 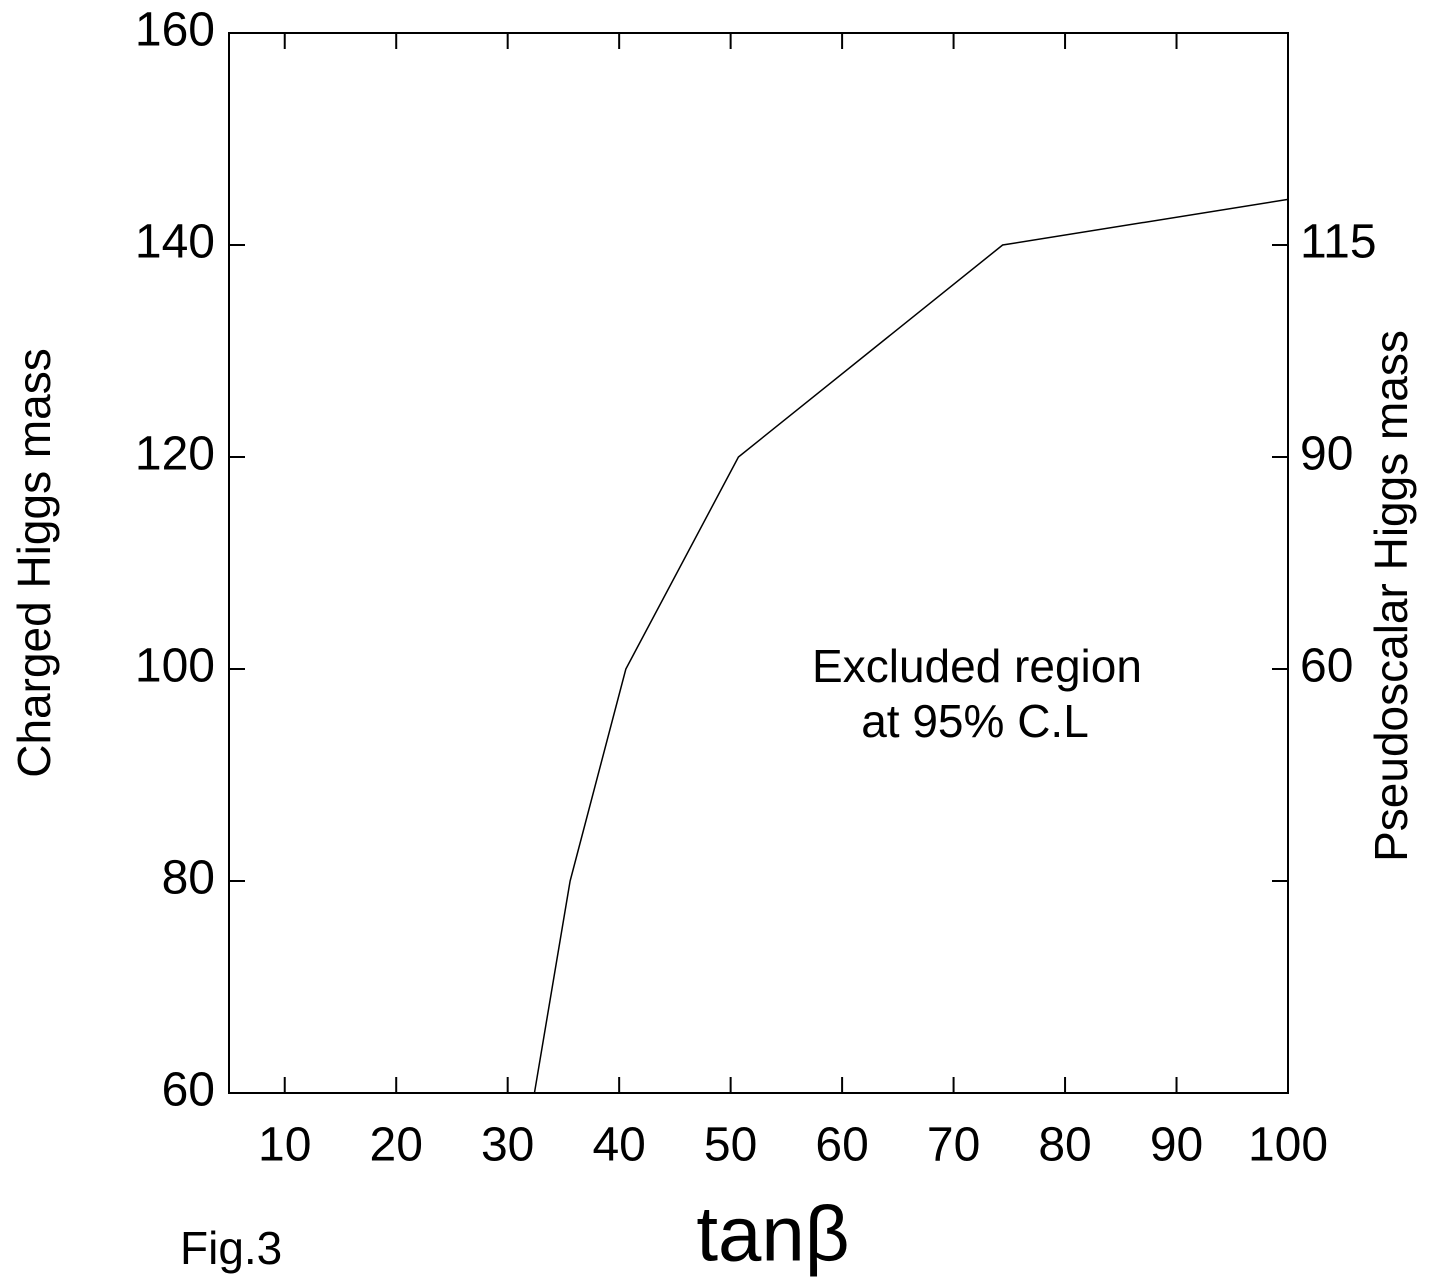 I want to click on annotation: Excluded region, so click(x=977, y=666).